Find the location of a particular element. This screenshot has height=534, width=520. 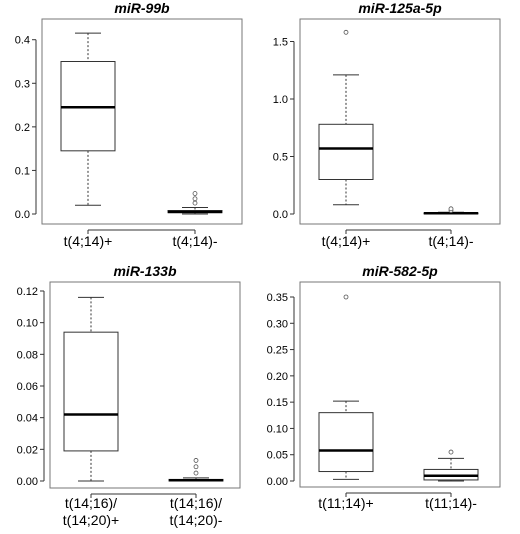

y-tick-label: 0.08 is located at coordinates (27, 355).